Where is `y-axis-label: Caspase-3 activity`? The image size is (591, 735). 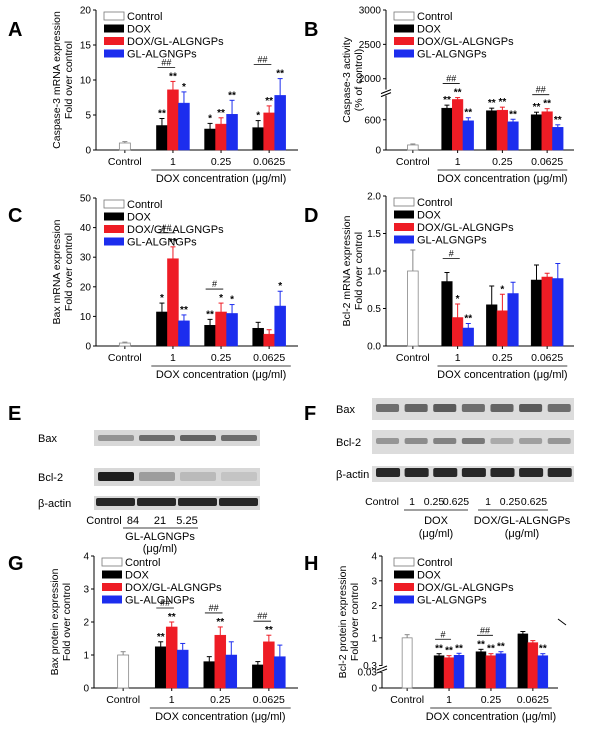 y-axis-label: Caspase-3 activity is located at coordinates (347, 79).